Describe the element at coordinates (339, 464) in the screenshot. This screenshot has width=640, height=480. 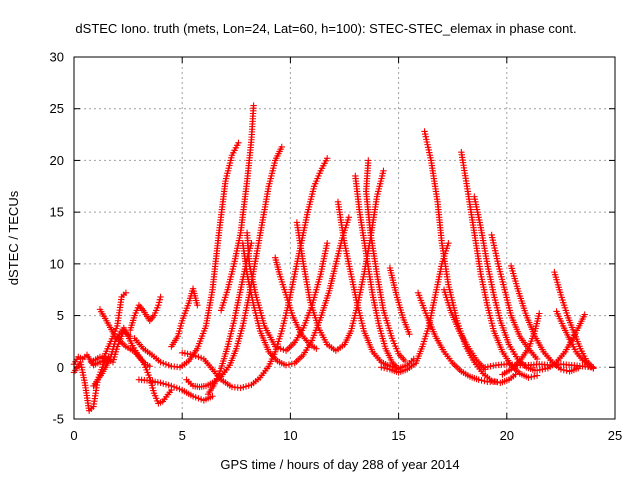
I see `x-axis-label: GPS time / hours of day 288 of year 2014` at that location.